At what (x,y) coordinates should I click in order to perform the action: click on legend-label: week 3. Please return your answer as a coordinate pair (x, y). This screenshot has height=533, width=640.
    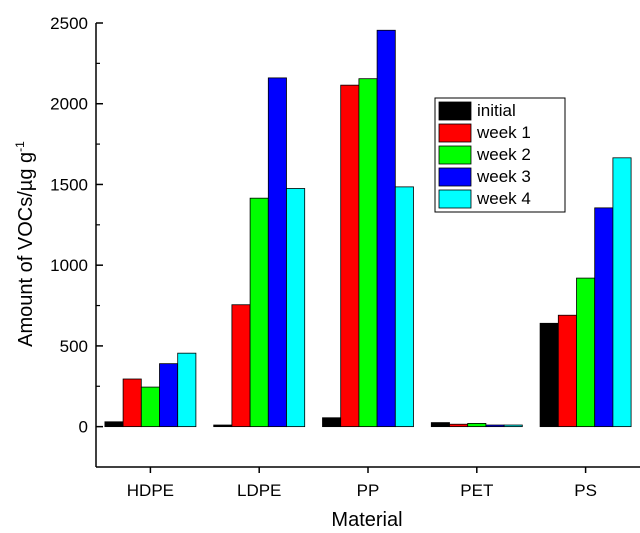
    Looking at the image, I should click on (503, 176).